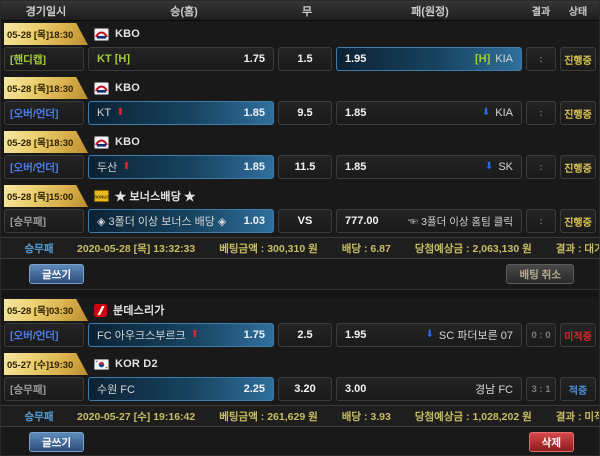 Image resolution: width=600 pixels, height=456 pixels. Describe the element at coordinates (46, 364) in the screenshot. I see `game-datetime-badge: 05-27 [수]19:30` at that location.